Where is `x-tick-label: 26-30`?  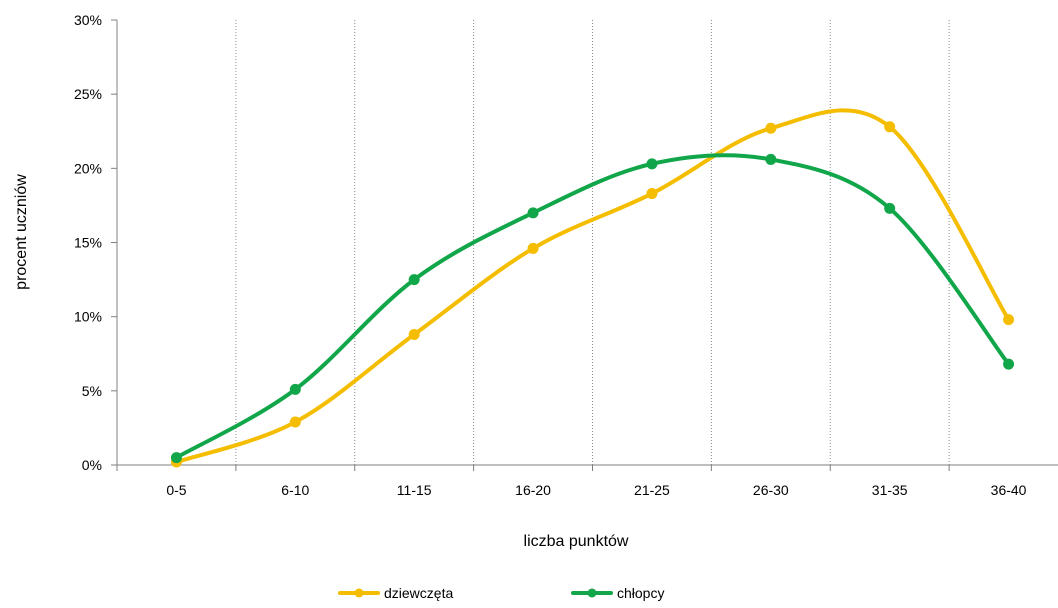
x-tick-label: 26-30 is located at coordinates (771, 490).